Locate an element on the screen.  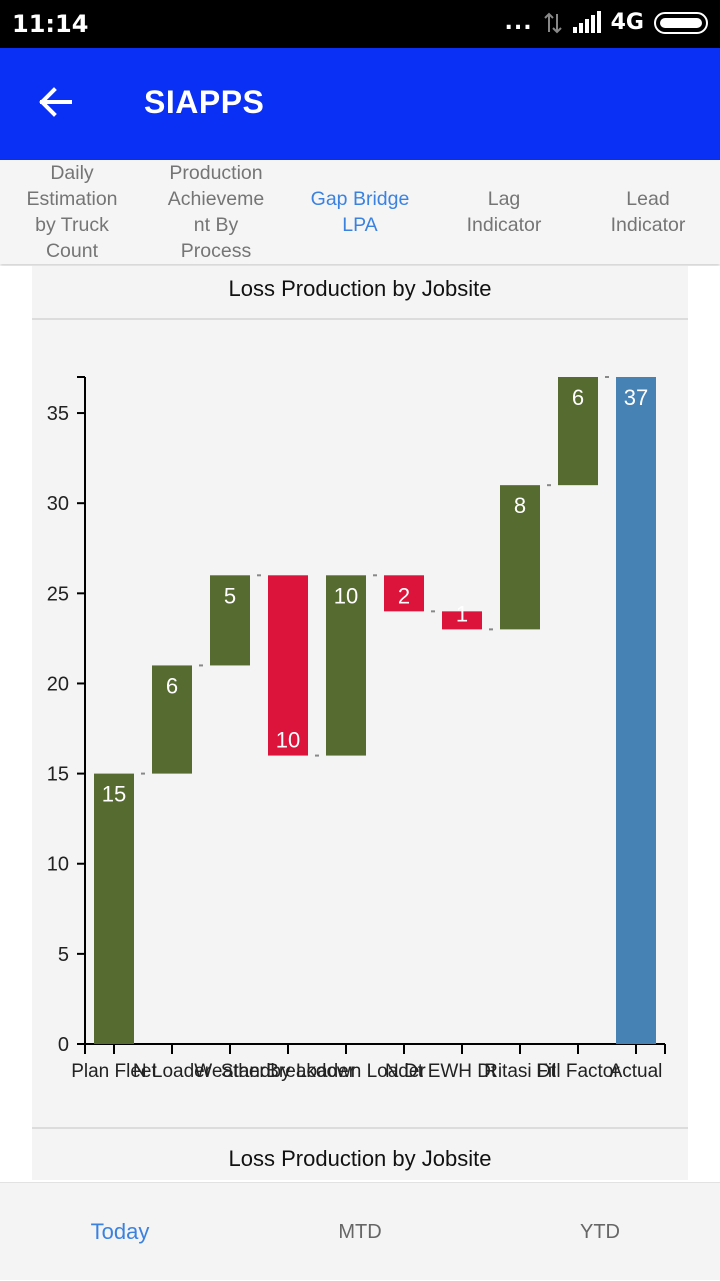
network-type: 4G is located at coordinates (627, 22).